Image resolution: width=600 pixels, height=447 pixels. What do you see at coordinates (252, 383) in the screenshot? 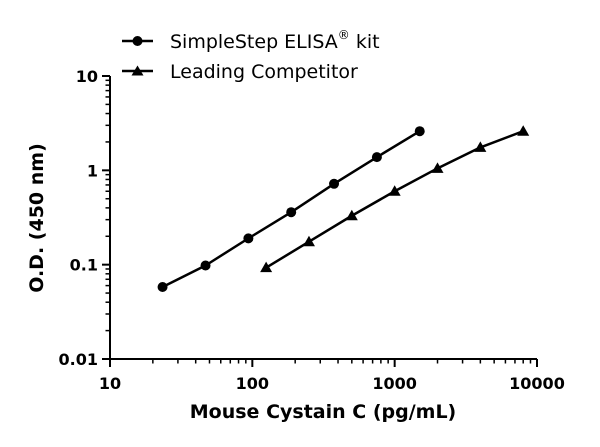
I see `x-tick-label: 100` at bounding box center [252, 383].